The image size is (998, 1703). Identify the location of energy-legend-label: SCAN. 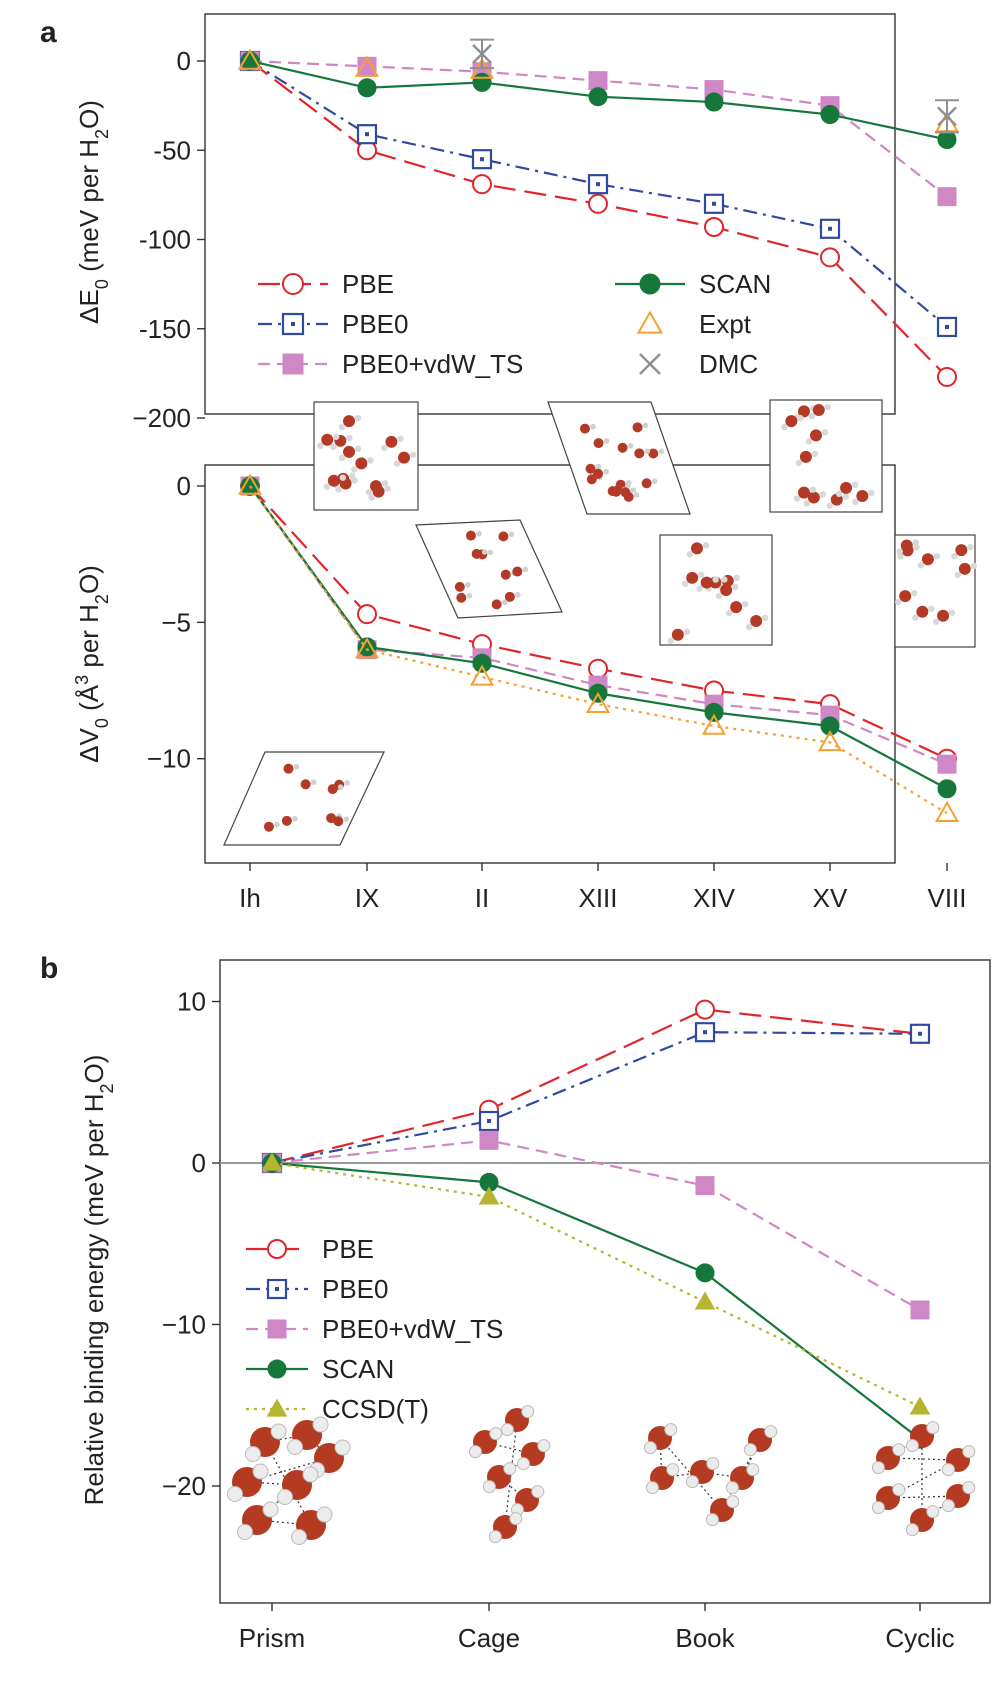
(735, 284).